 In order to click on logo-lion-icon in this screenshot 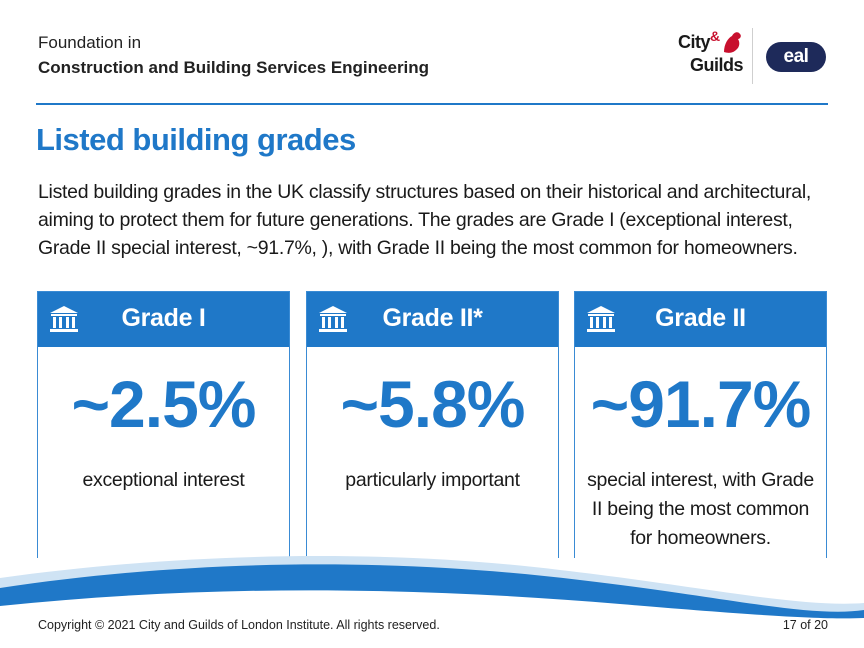, I will do `click(732, 42)`.